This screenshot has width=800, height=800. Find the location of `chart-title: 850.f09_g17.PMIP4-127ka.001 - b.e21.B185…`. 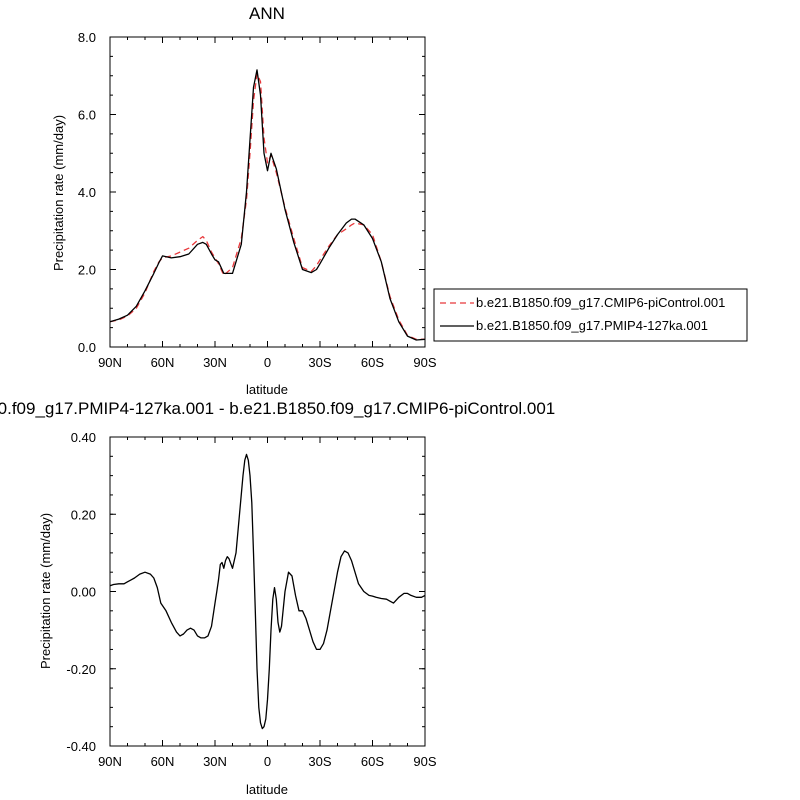

chart-title: 850.f09_g17.PMIP4-127ka.001 - b.e21.B185… is located at coordinates (277, 408).